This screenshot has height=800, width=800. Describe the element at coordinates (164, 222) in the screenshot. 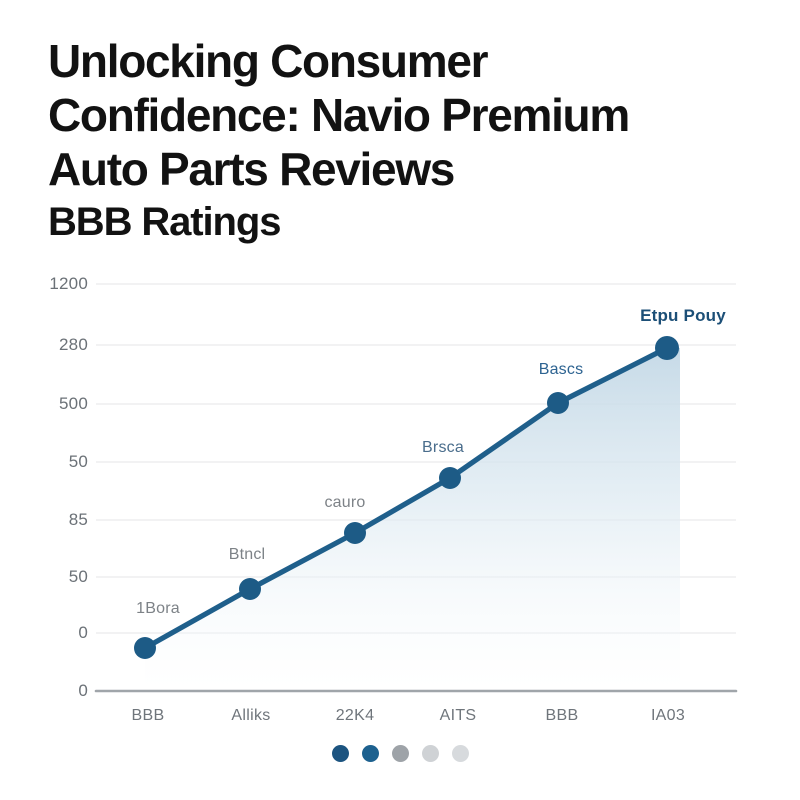

I see `title-line-4: BBB Ratings` at that location.